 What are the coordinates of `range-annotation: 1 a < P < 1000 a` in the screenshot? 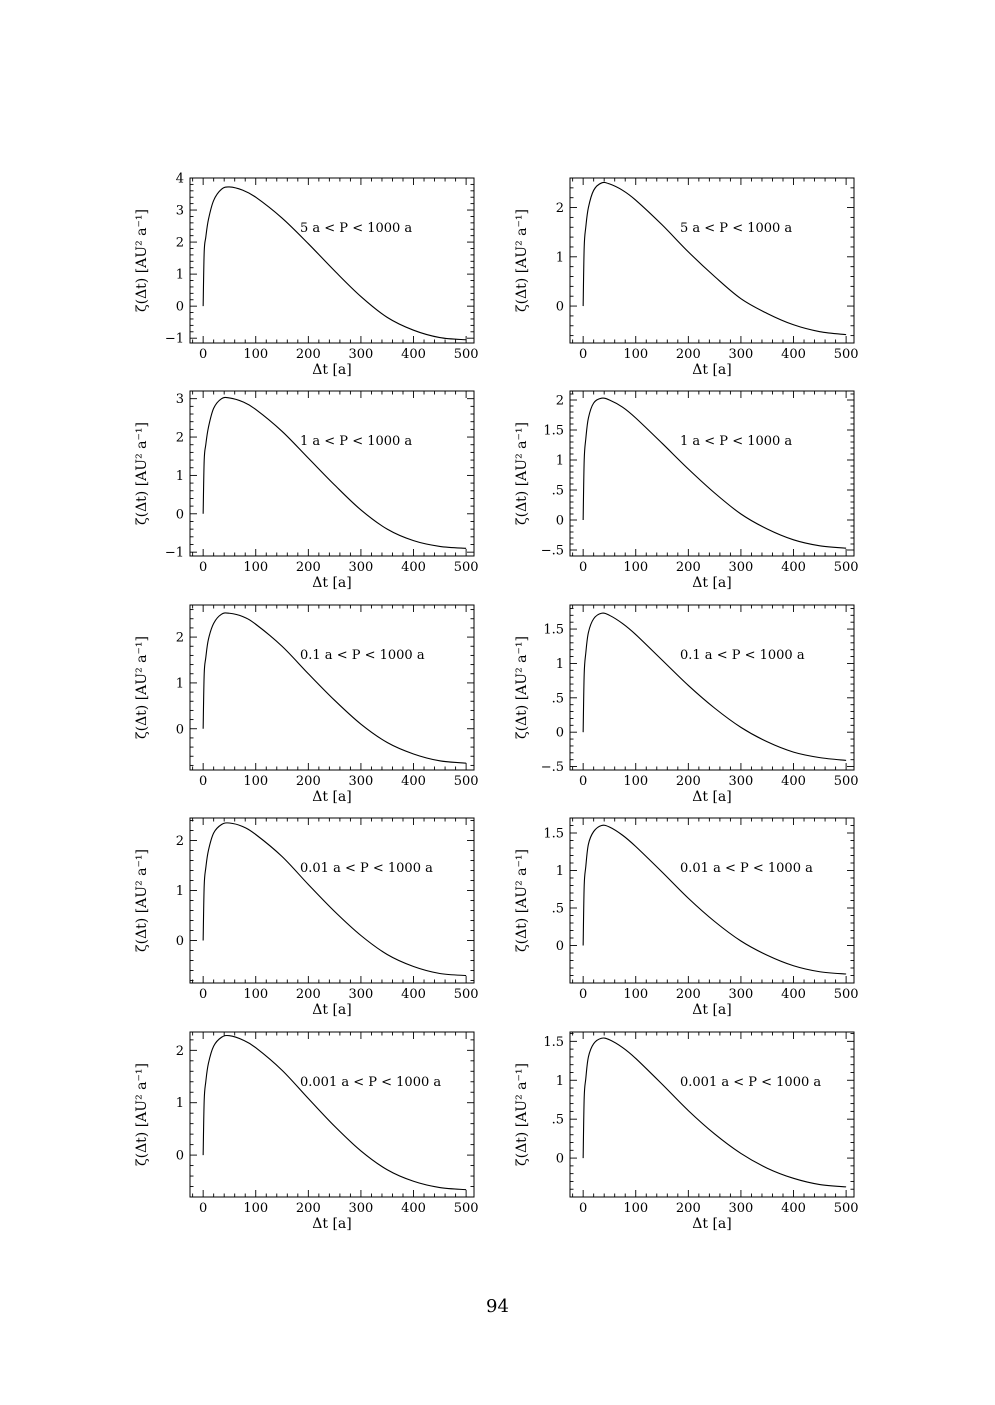 It's located at (356, 441).